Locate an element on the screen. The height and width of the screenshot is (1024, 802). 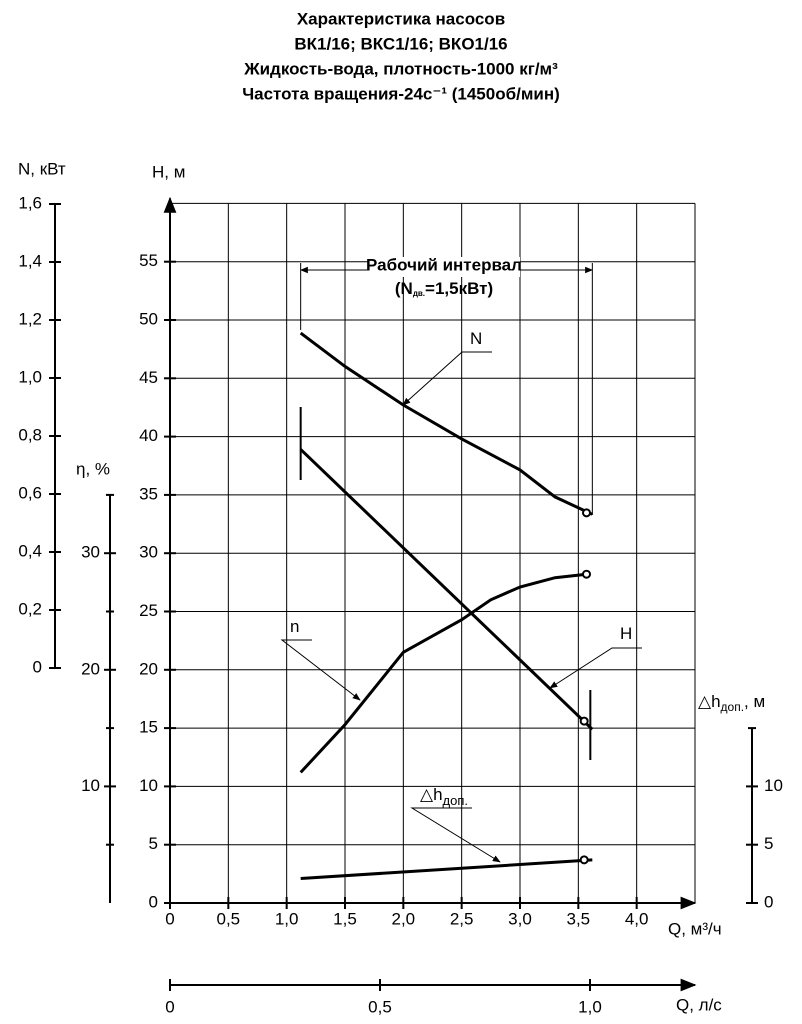
label-part: n is located at coordinates (294, 626).